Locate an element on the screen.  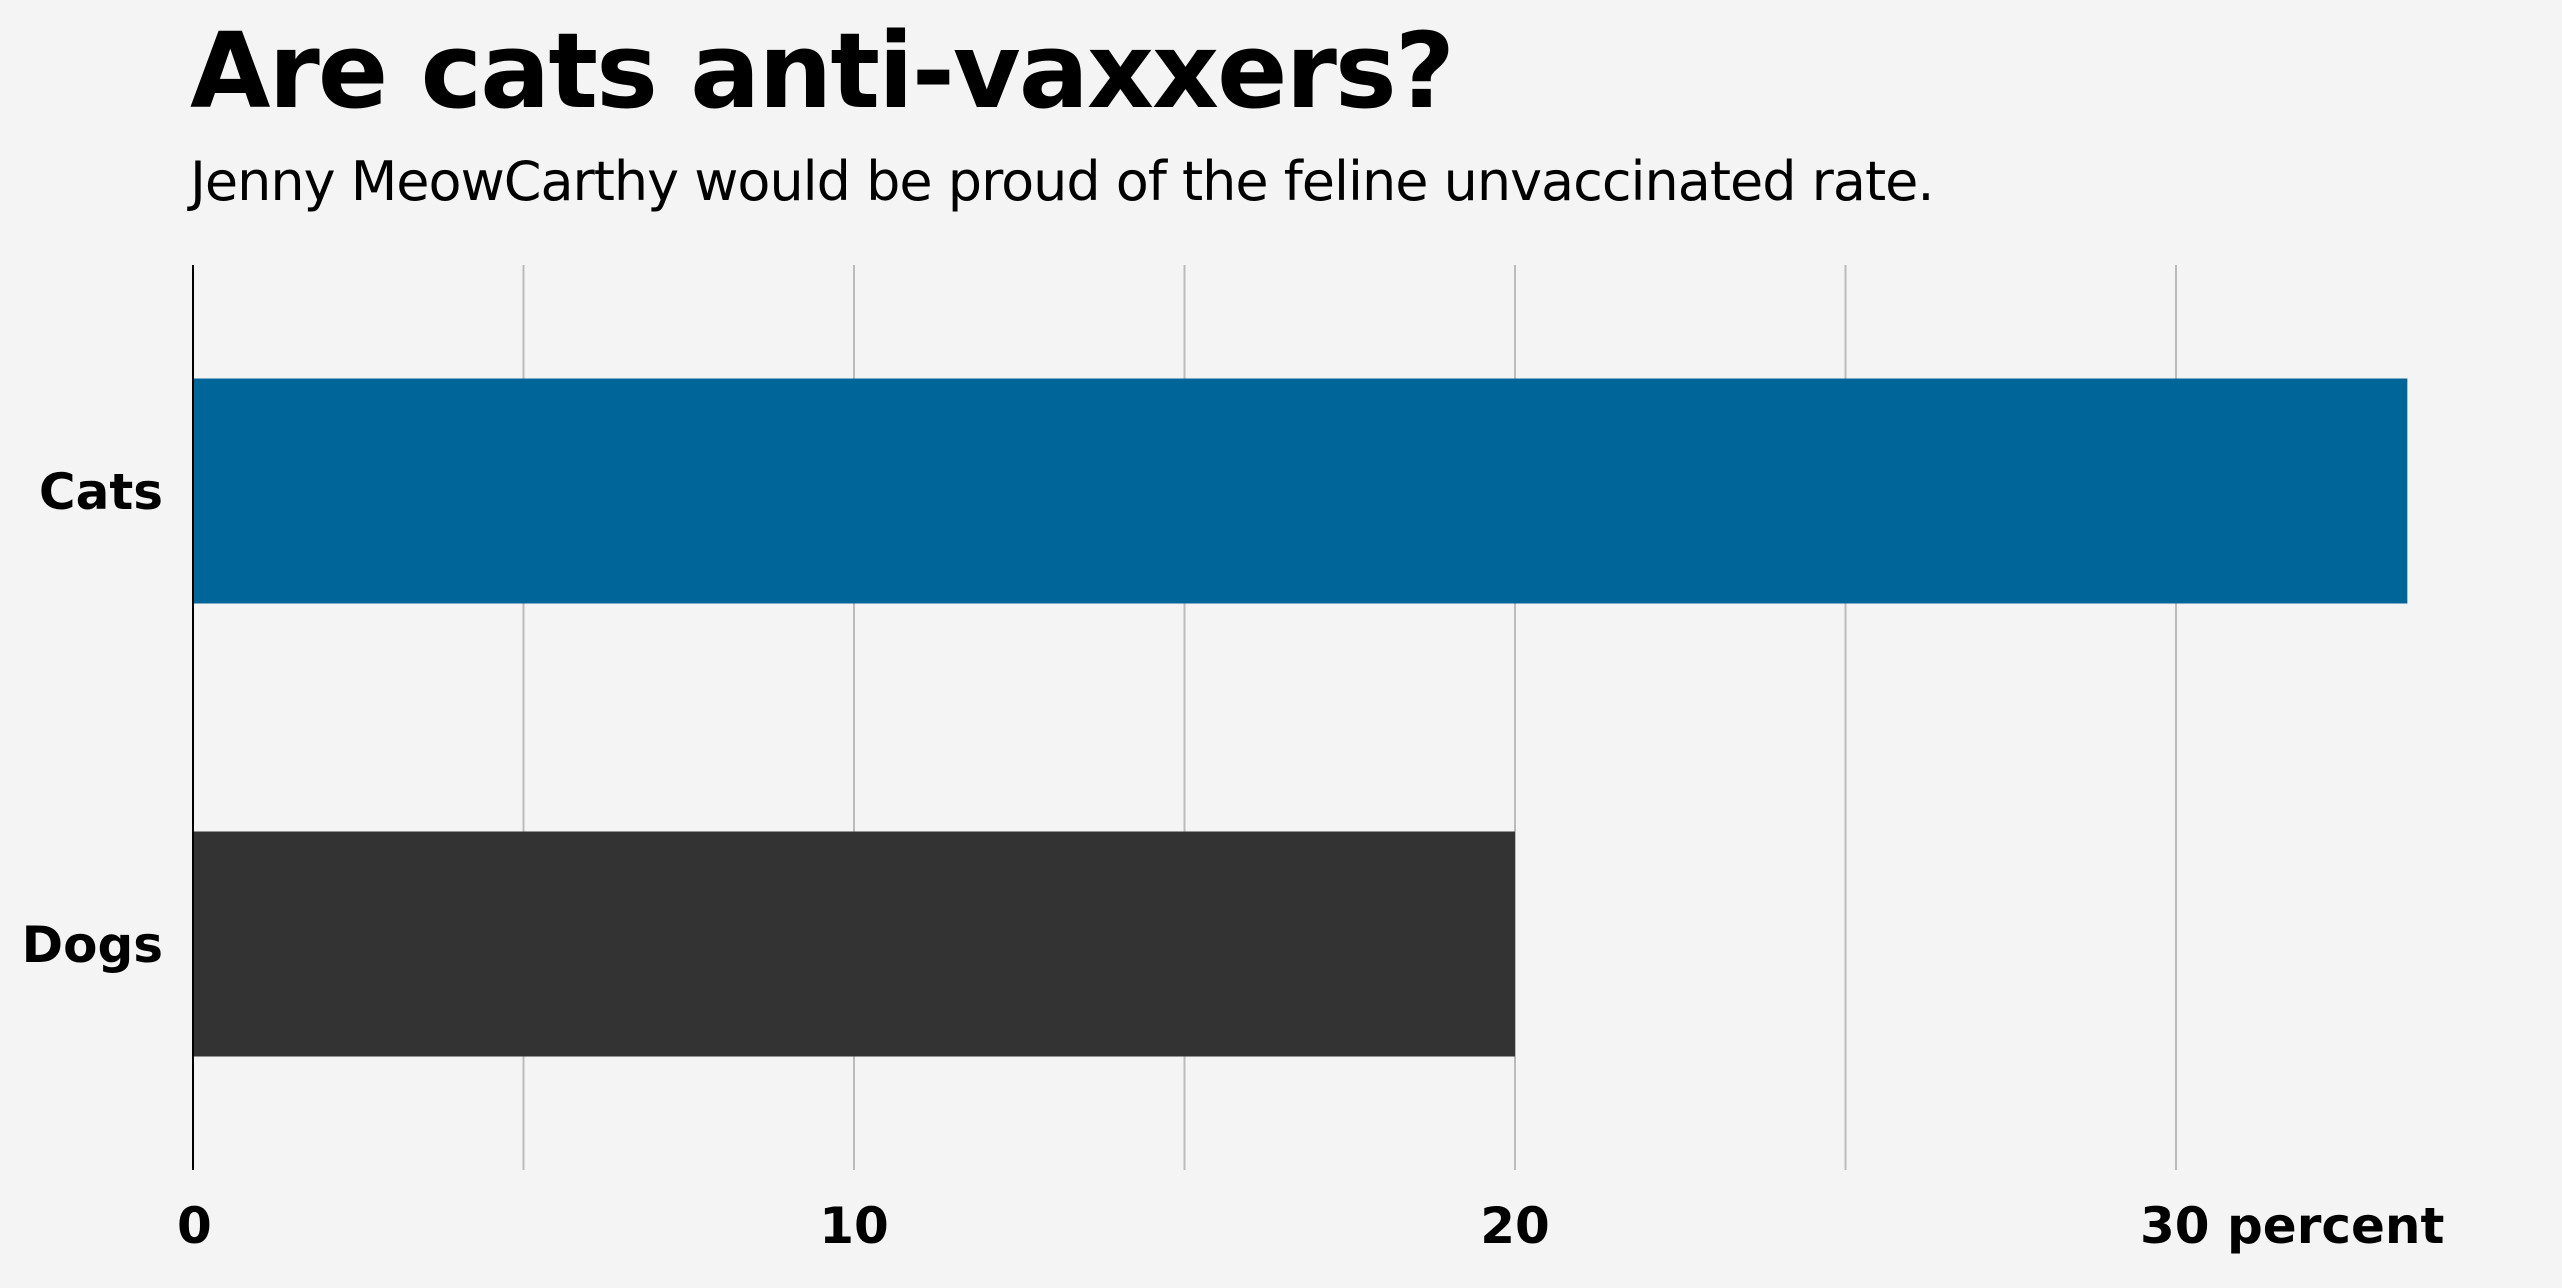
chart-title: Are cats anti-vaxxers? is located at coordinates (822, 71).